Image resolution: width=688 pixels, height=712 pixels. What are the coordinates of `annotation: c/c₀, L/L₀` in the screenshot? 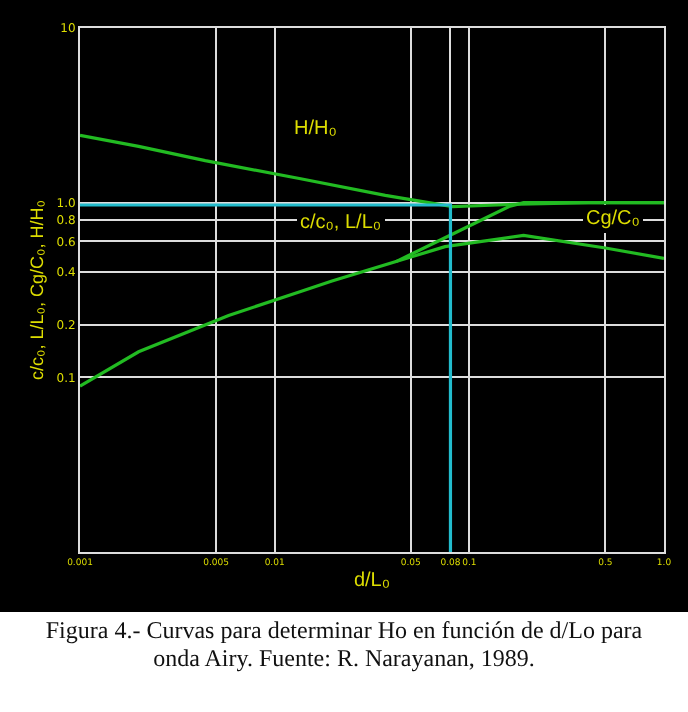 It's located at (341, 223).